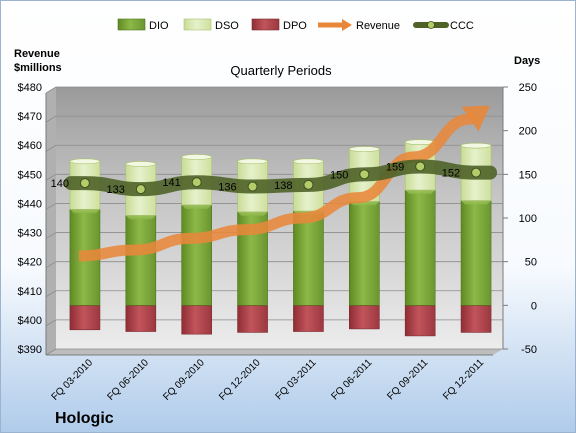 The image size is (576, 433). What do you see at coordinates (528, 88) in the screenshot?
I see `right-tick-label: 250` at bounding box center [528, 88].